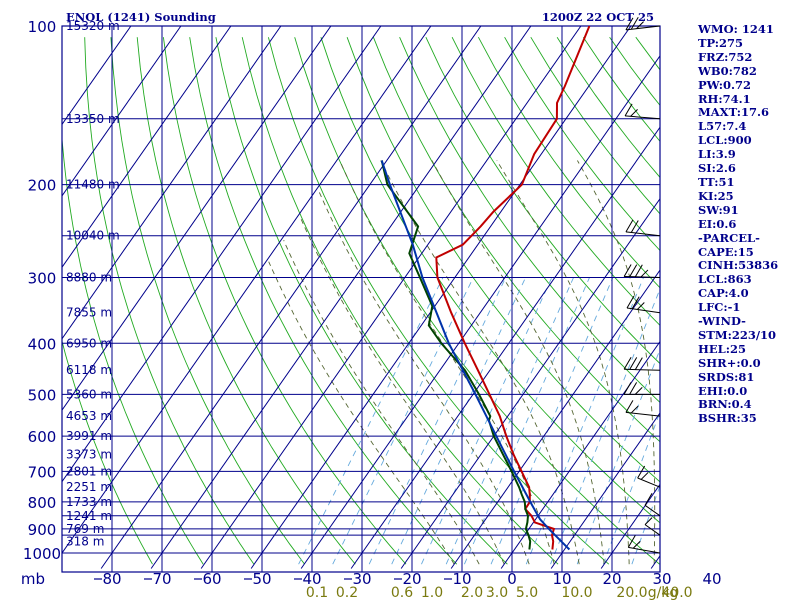 The width and height of the screenshot is (800, 600). What do you see at coordinates (93, 26) in the screenshot?
I see `height-label: 15320 m` at bounding box center [93, 26].